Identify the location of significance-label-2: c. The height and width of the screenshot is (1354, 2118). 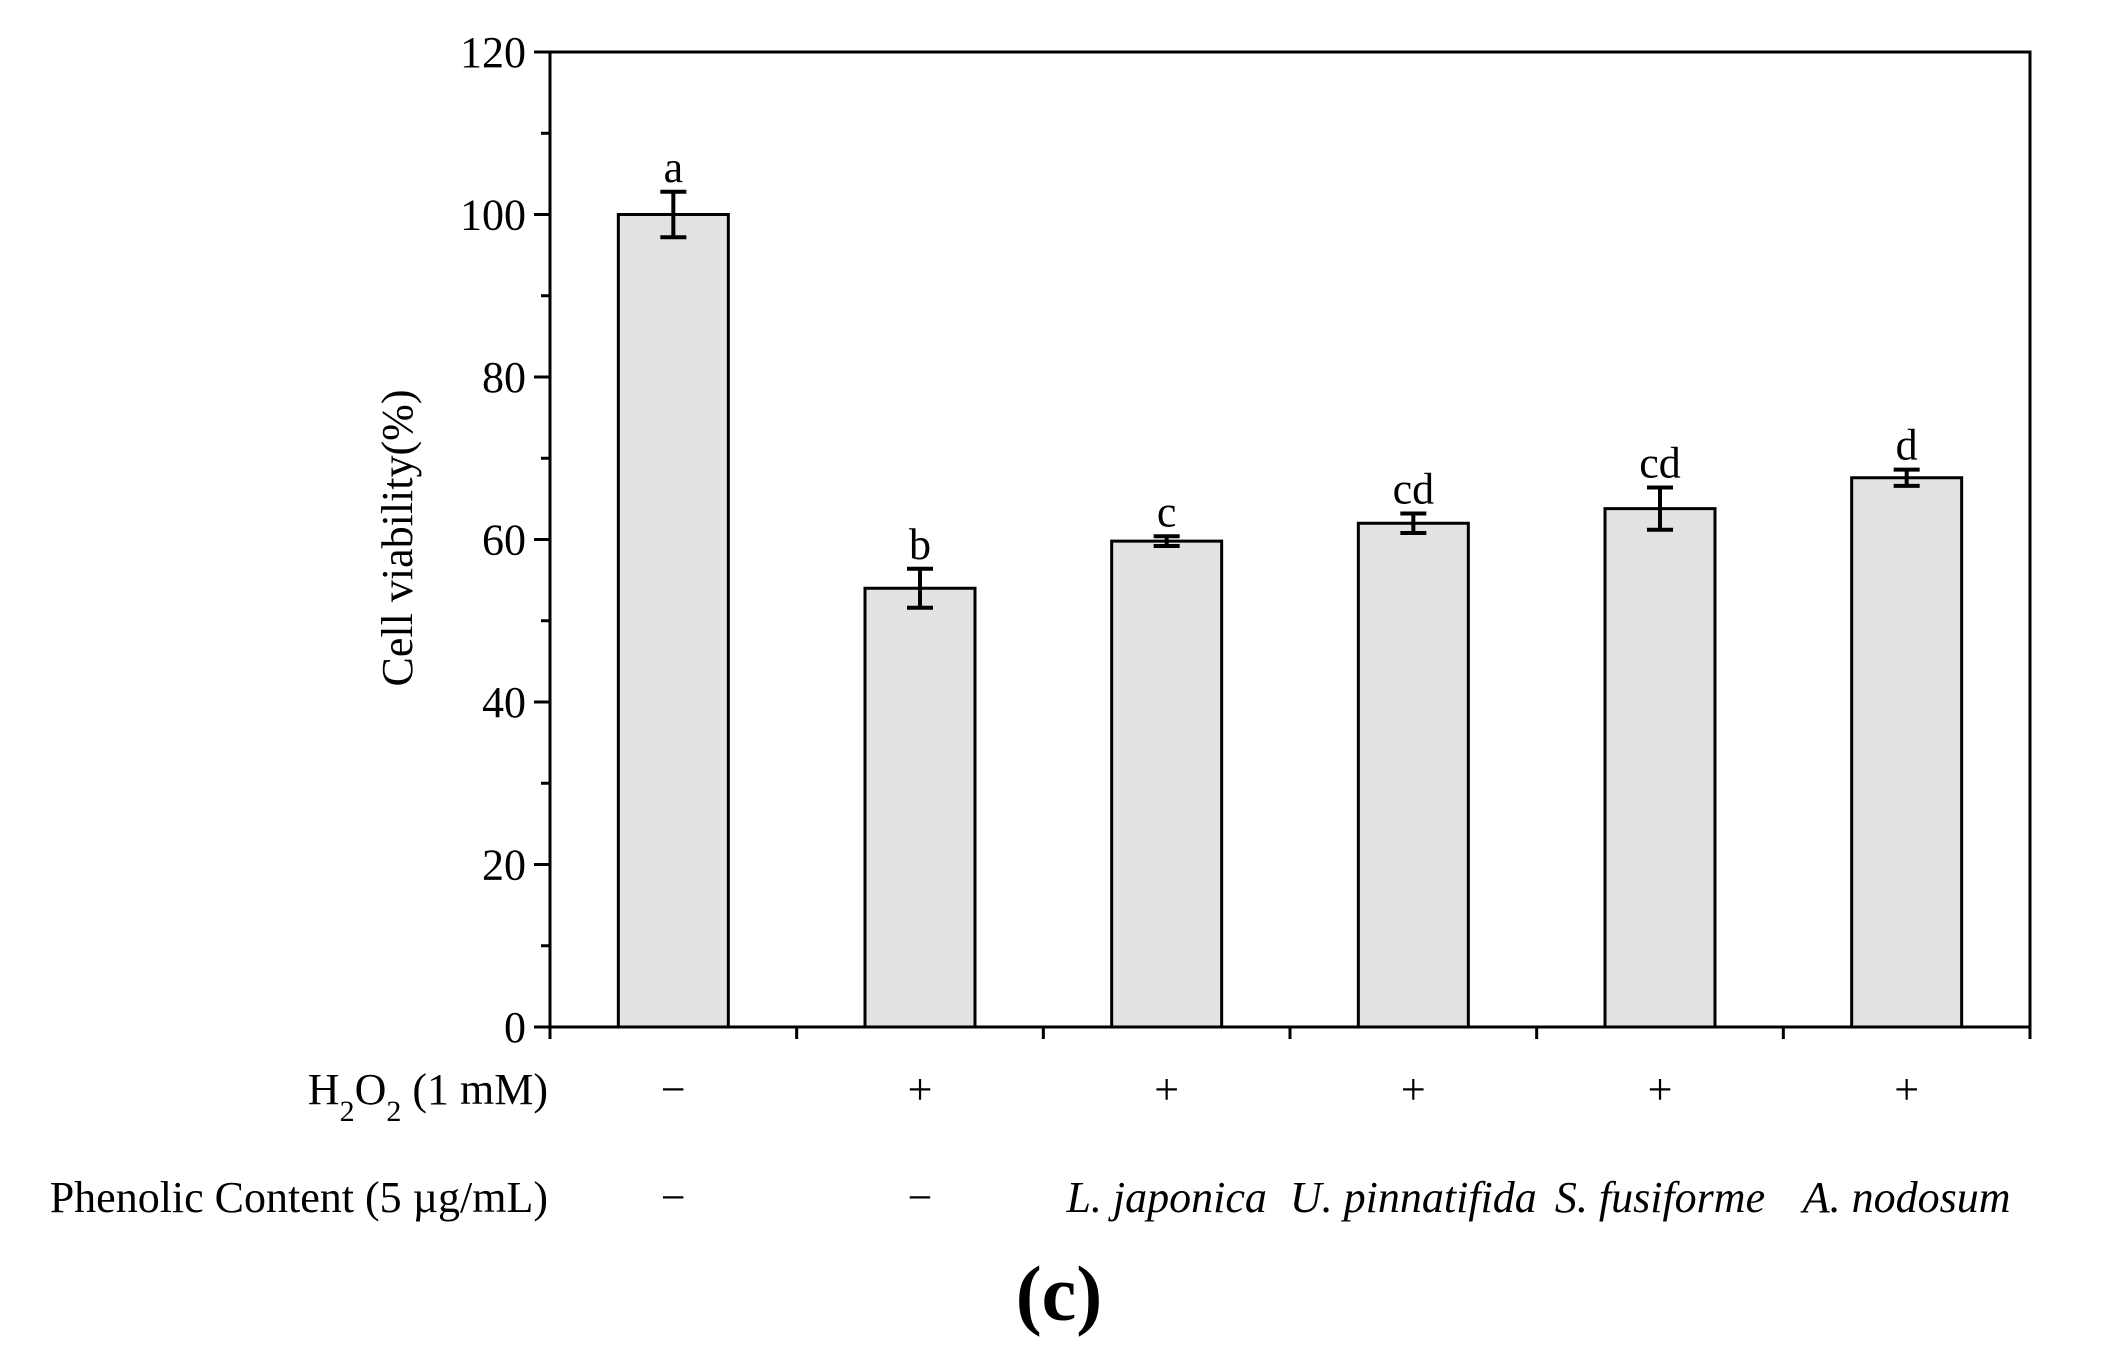
(1167, 511).